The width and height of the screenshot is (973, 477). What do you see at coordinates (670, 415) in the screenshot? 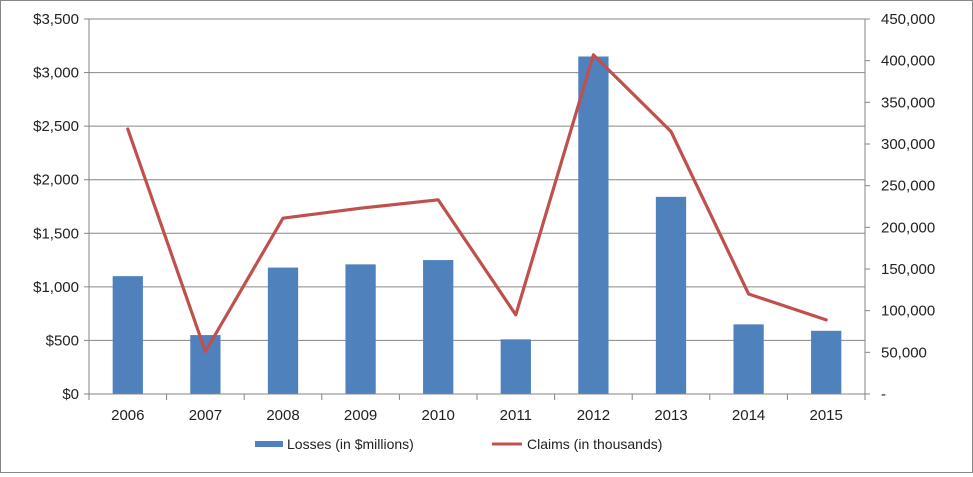
I see `x-tick-label-2013: 2013` at bounding box center [670, 415].